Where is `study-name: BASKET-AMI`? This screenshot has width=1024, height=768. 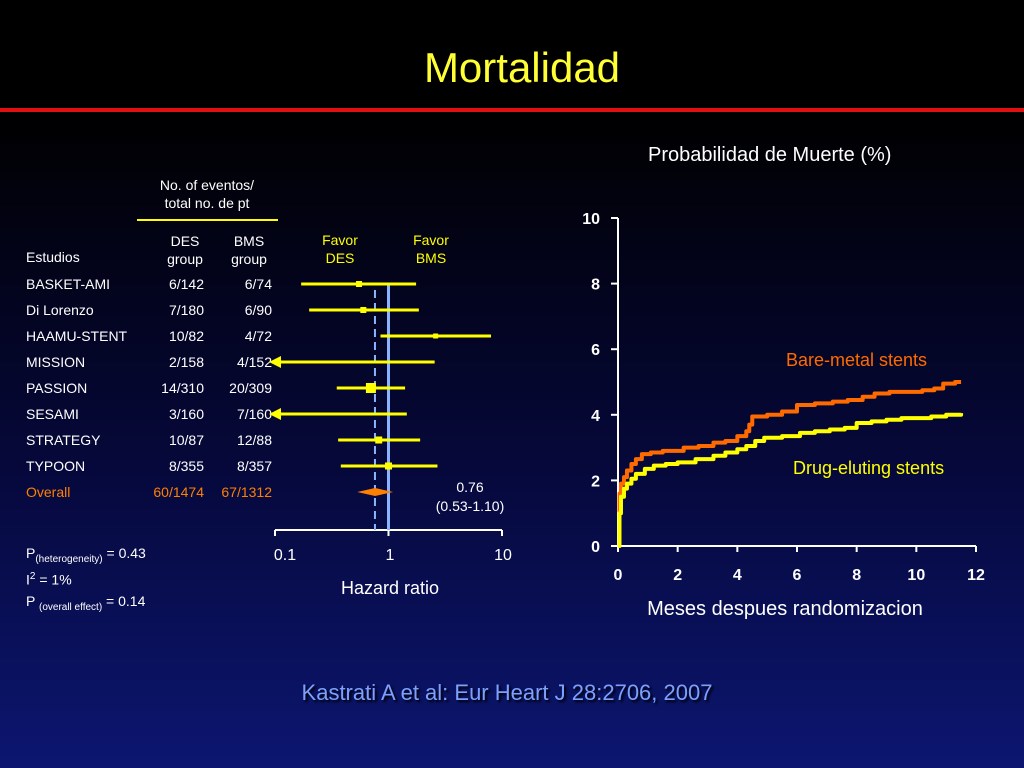
study-name: BASKET-AMI is located at coordinates (68, 284).